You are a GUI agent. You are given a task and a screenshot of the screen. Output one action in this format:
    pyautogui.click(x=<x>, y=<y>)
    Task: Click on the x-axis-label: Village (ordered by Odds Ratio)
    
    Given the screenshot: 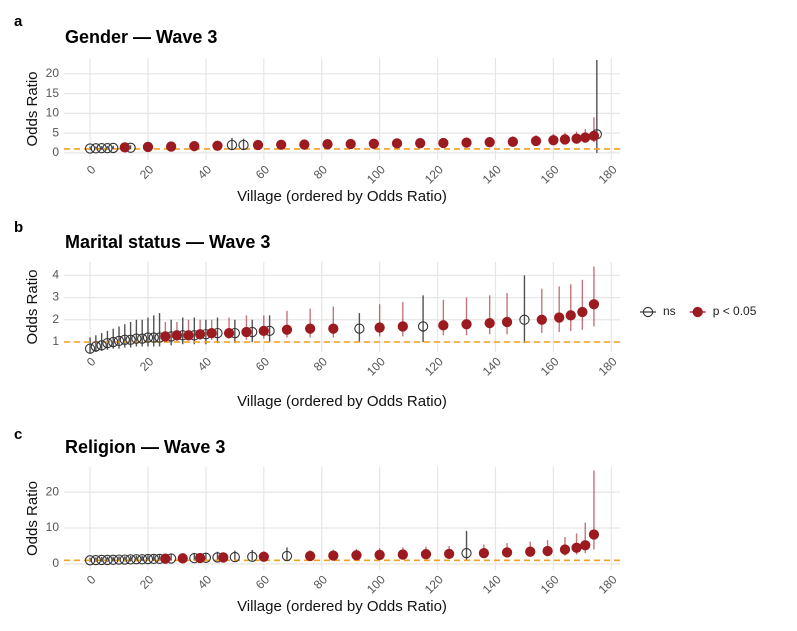 What is the action you would take?
    pyautogui.click(x=342, y=401)
    